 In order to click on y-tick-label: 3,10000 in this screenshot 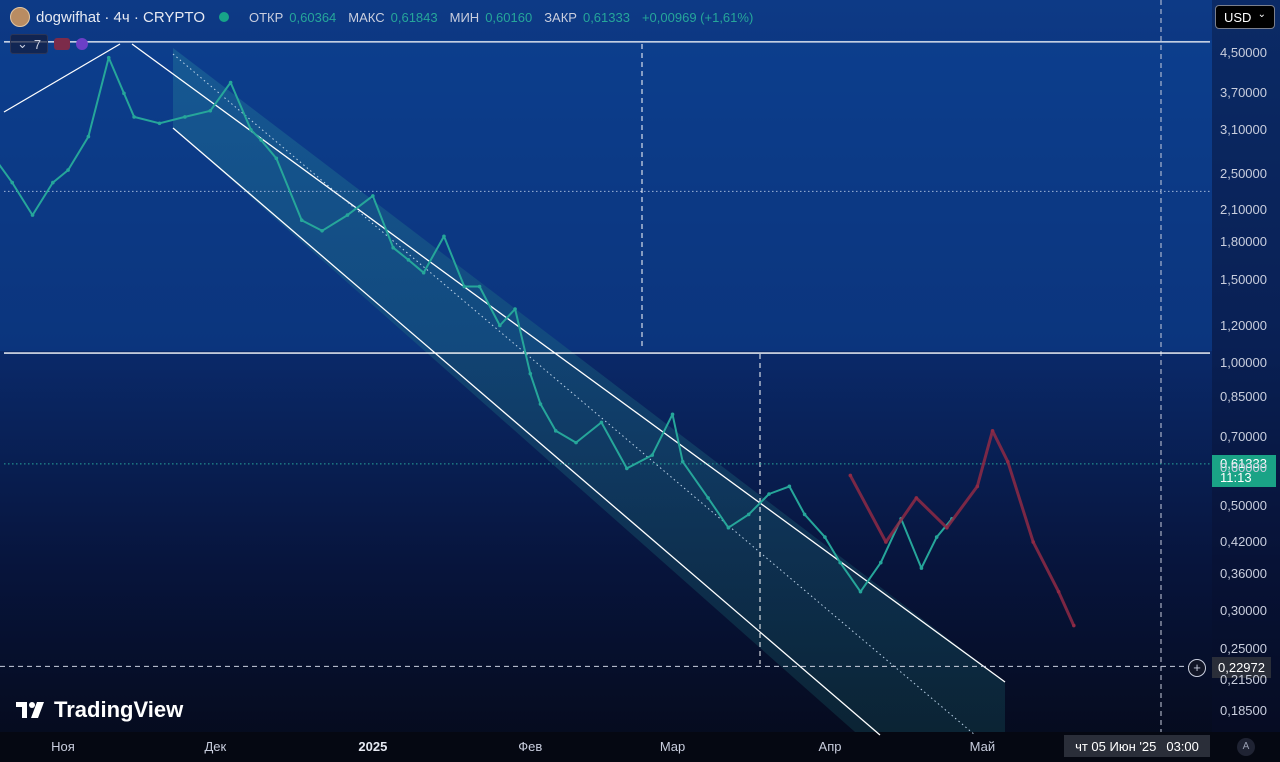, I will do `click(1243, 129)`.